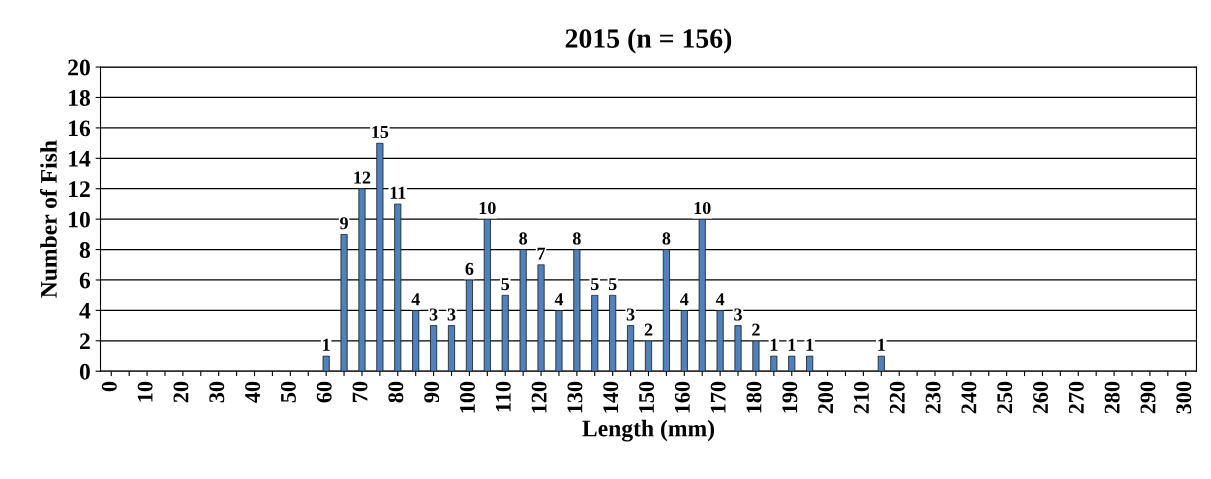 The image size is (1211, 479). I want to click on x-tick-label: 110, so click(503, 396).